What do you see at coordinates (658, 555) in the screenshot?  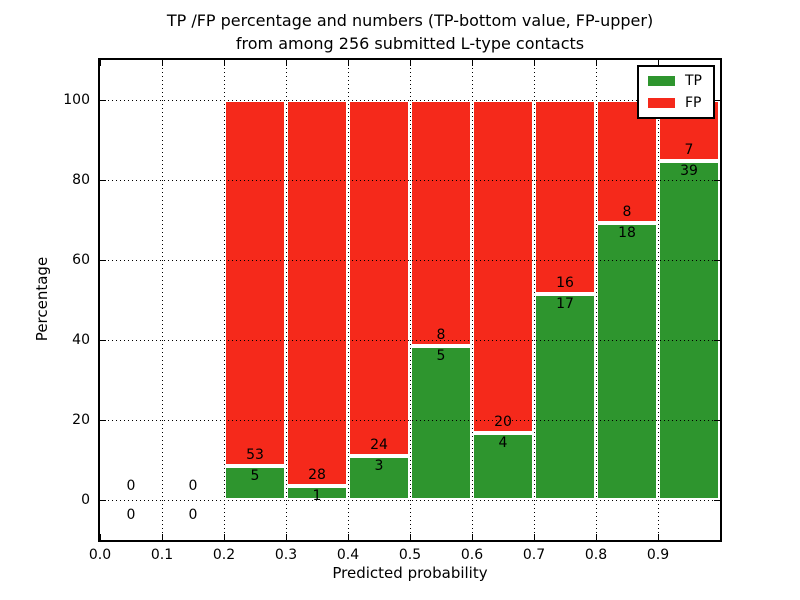 I see `x-tick-label: 0.9` at bounding box center [658, 555].